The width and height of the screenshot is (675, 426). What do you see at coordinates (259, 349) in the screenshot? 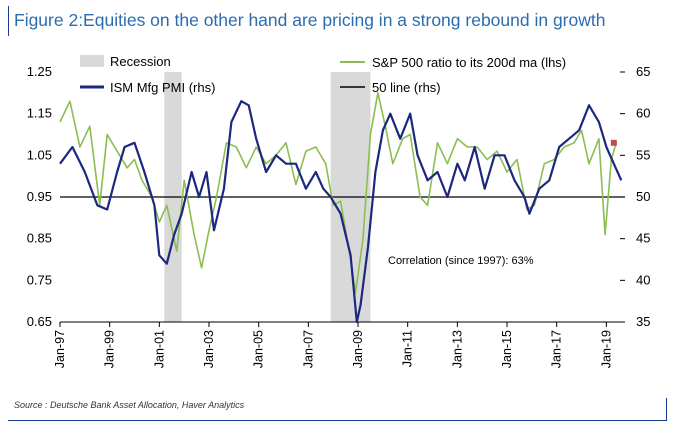
I see `x-tick-label-5: Jan-05` at bounding box center [259, 349].